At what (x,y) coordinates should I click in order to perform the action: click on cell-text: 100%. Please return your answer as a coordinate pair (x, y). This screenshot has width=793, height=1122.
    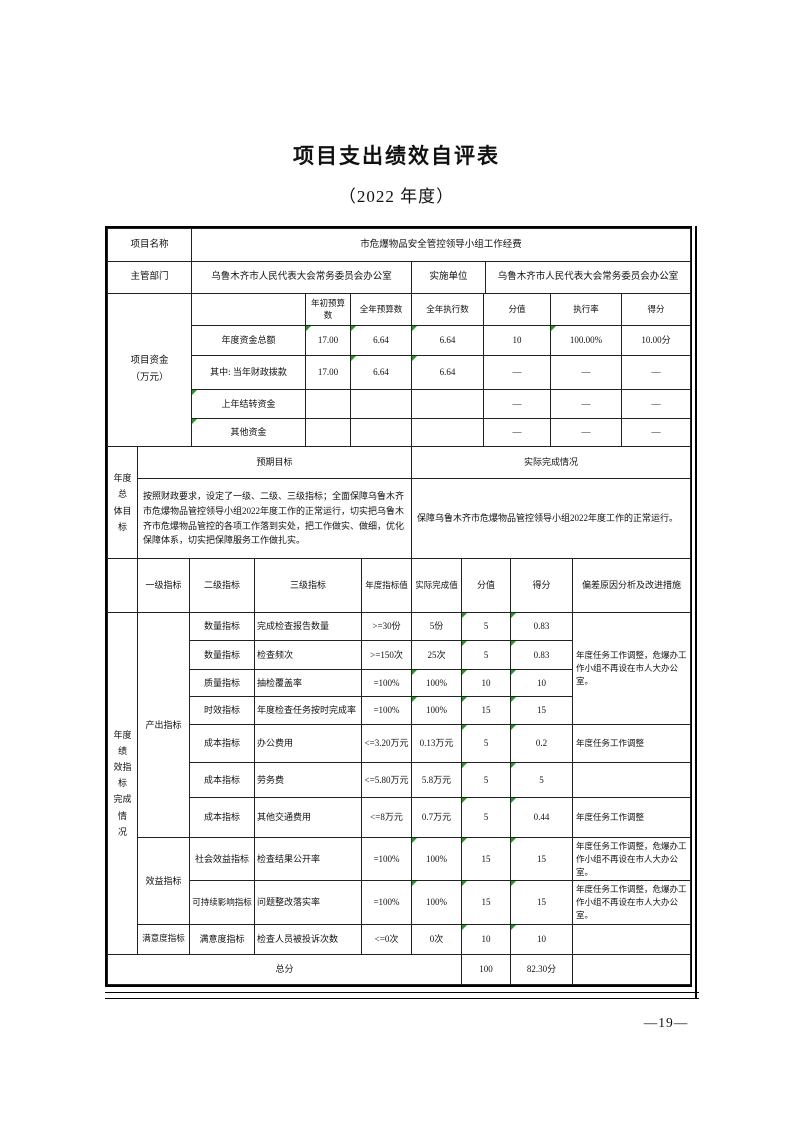
    Looking at the image, I should click on (436, 710).